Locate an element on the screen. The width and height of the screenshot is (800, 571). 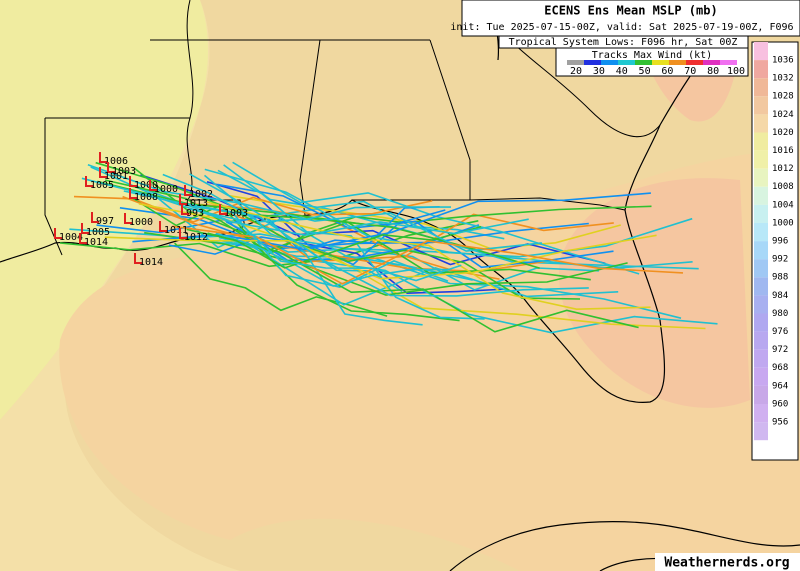
pressure-label: 1036 is located at coordinates (783, 61).